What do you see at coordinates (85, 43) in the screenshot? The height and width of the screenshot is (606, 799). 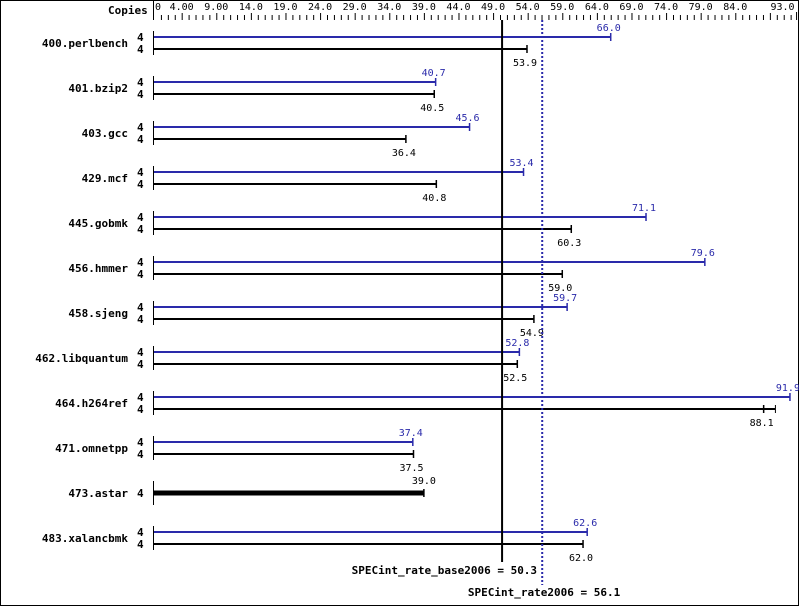 I see `benchmark-label: 400.perlbench` at bounding box center [85, 43].